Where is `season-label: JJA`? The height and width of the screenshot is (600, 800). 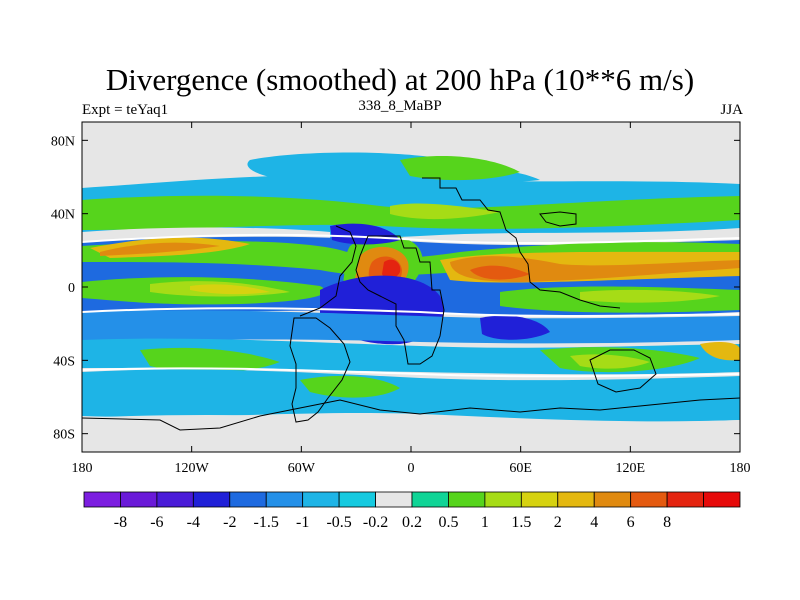
season-label: JJA is located at coordinates (731, 110).